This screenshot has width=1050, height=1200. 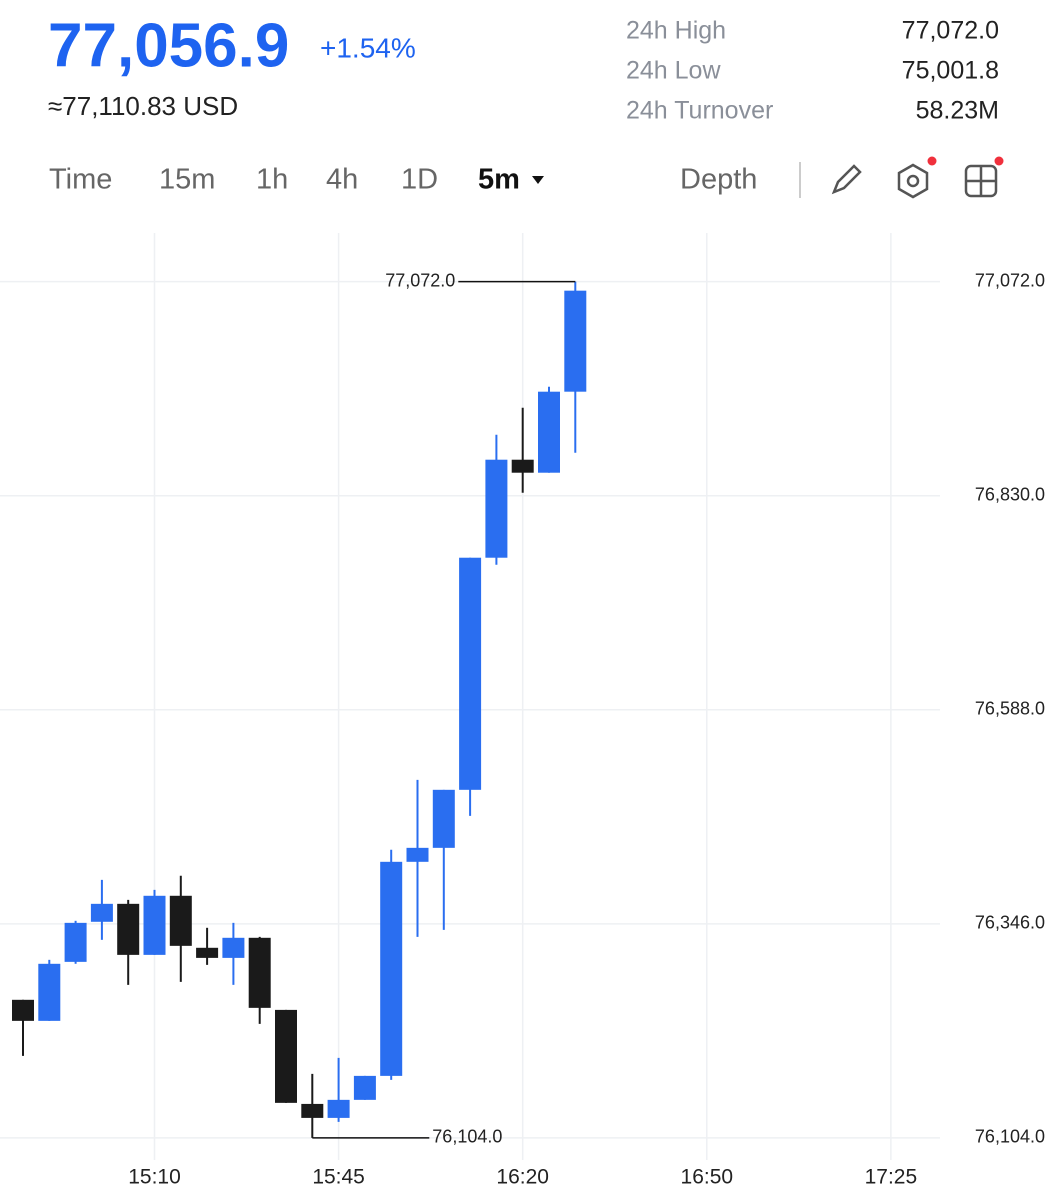 I want to click on tab: 4h, so click(x=342, y=180).